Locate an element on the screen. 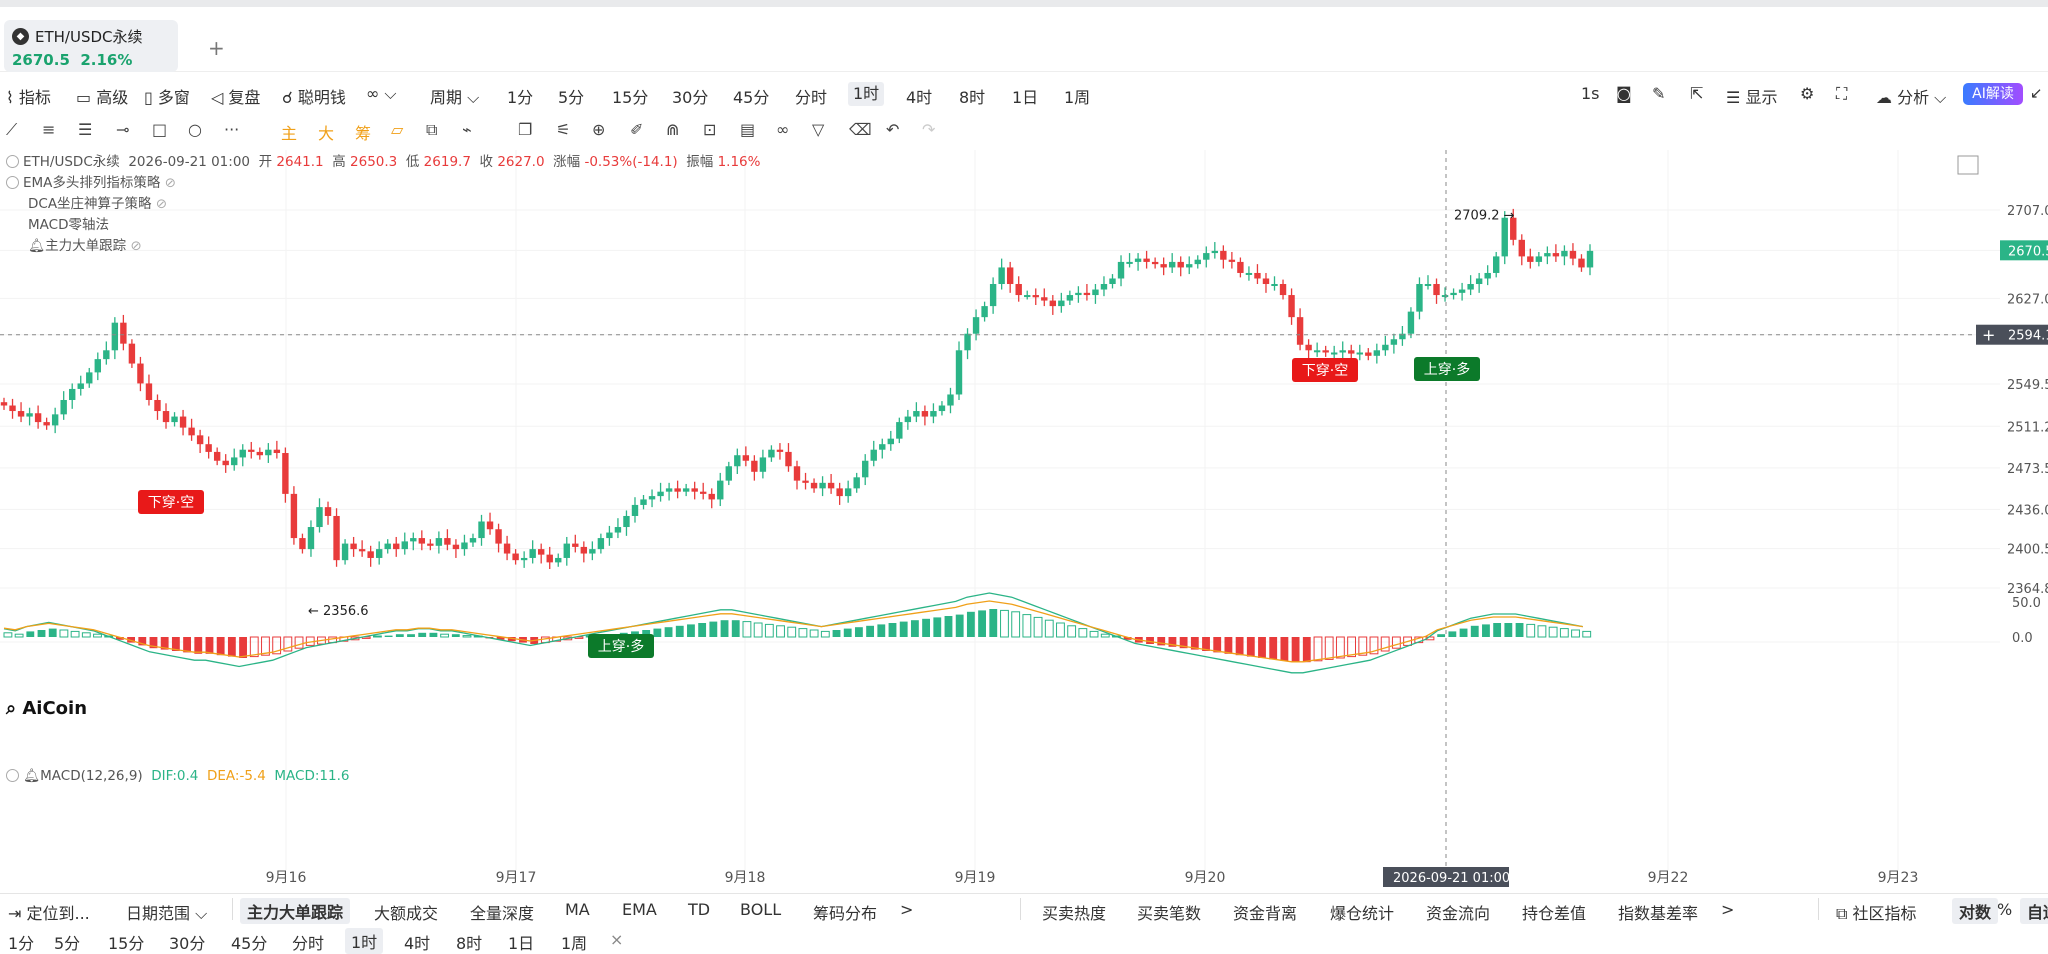 The image size is (2048, 954). period-4h: 4时 is located at coordinates (919, 97).